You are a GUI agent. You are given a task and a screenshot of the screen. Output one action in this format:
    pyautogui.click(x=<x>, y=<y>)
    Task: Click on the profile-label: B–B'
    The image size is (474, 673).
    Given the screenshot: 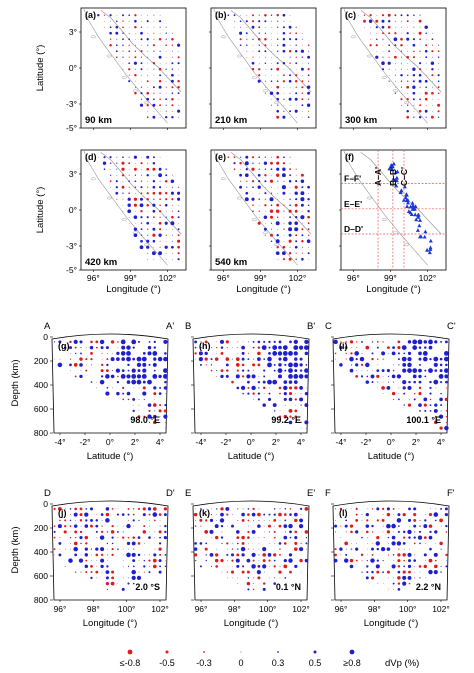 What is the action you would take?
    pyautogui.click(x=393, y=176)
    